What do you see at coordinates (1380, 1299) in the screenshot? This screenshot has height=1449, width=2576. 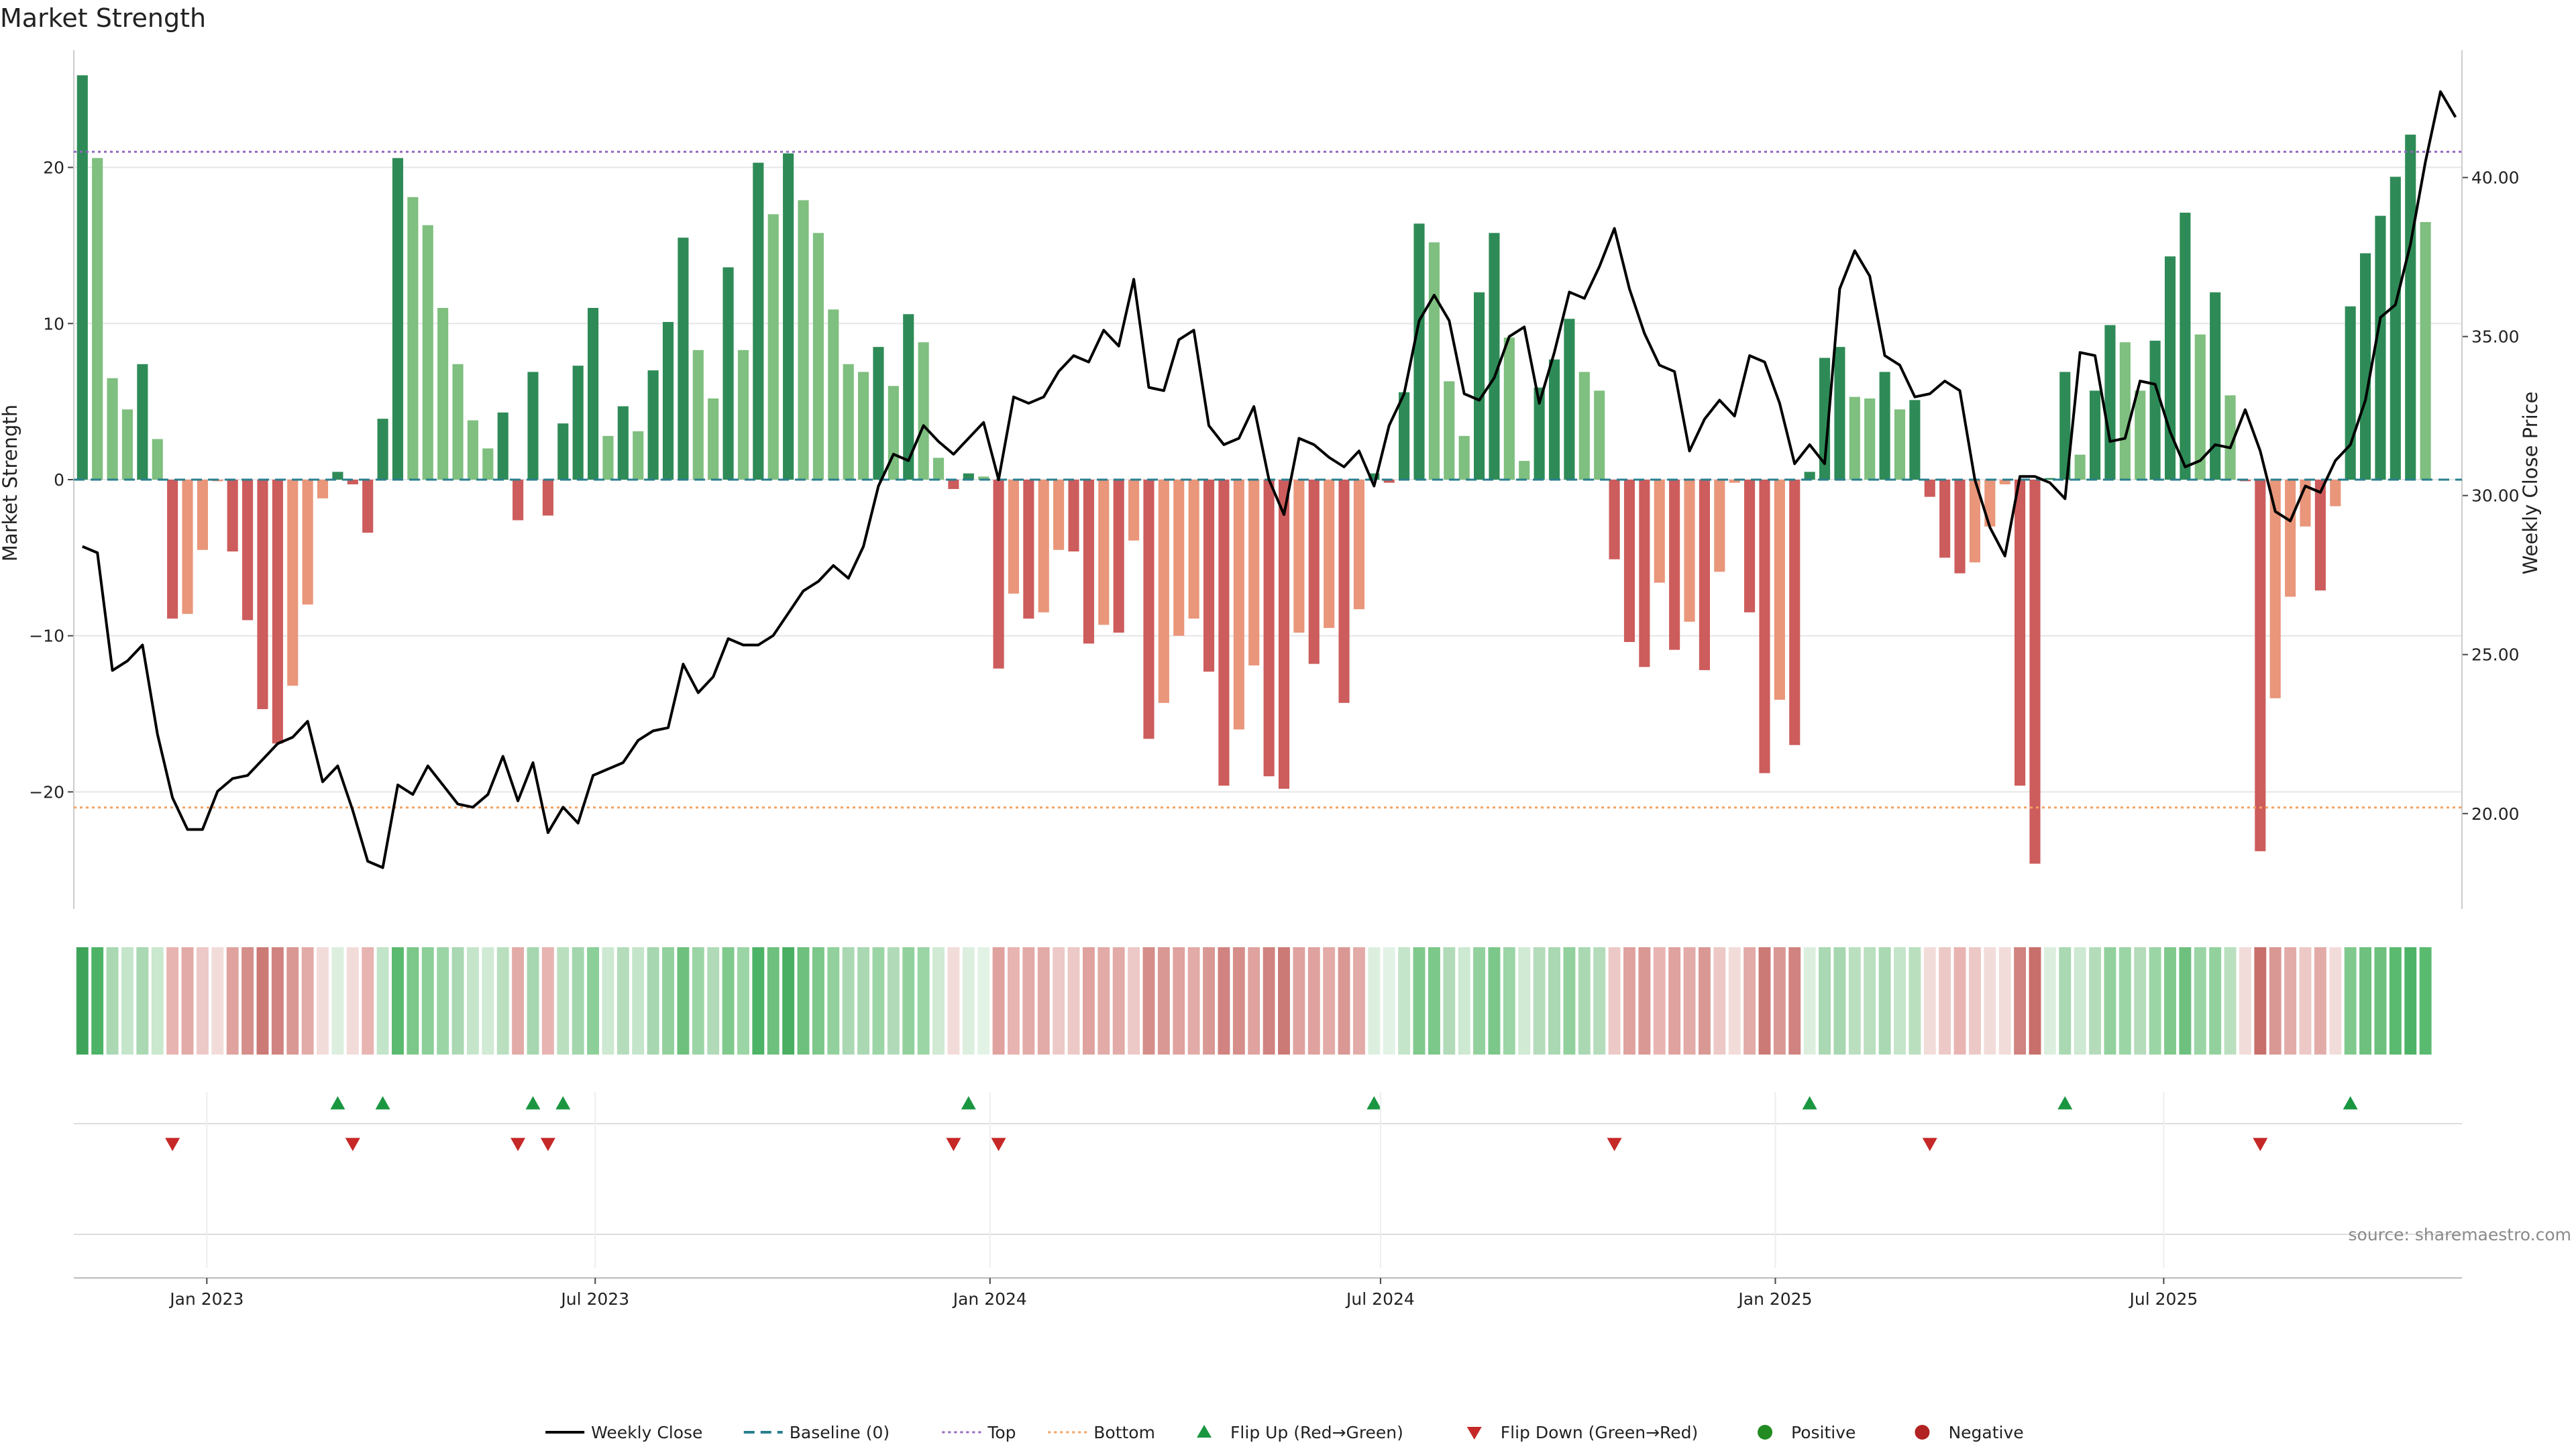 I see `x-tick-label: Jul 2024` at bounding box center [1380, 1299].